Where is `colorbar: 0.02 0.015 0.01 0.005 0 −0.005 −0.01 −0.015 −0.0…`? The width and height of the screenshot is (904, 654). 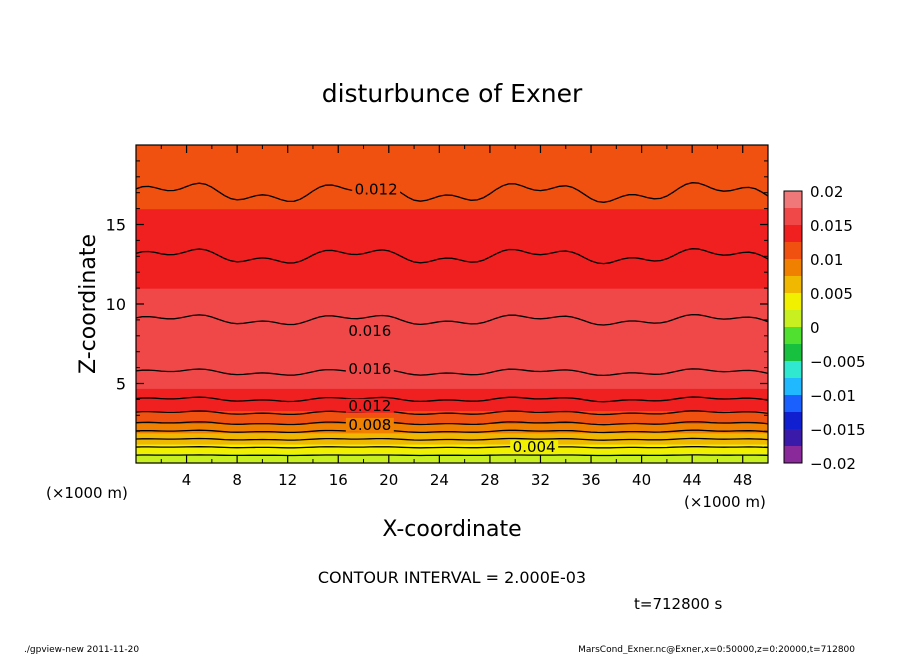
colorbar: 0.02 0.015 0.01 0.005 0 −0.005 −0.01 −0.015 −0.0… is located at coordinates (824, 328).